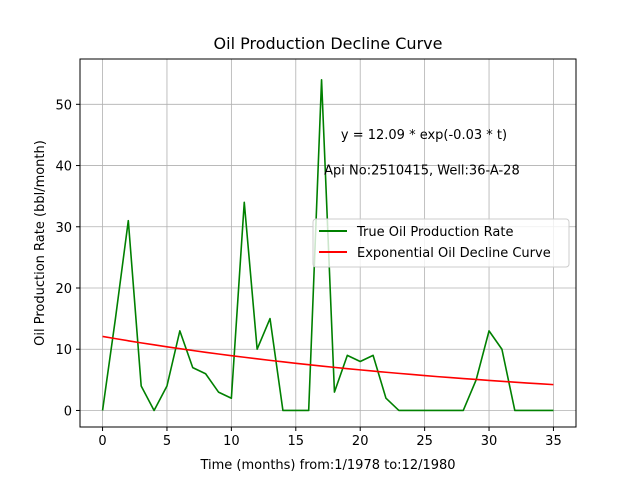  What do you see at coordinates (63, 350) in the screenshot?
I see `y-tick-label: 10` at bounding box center [63, 350].